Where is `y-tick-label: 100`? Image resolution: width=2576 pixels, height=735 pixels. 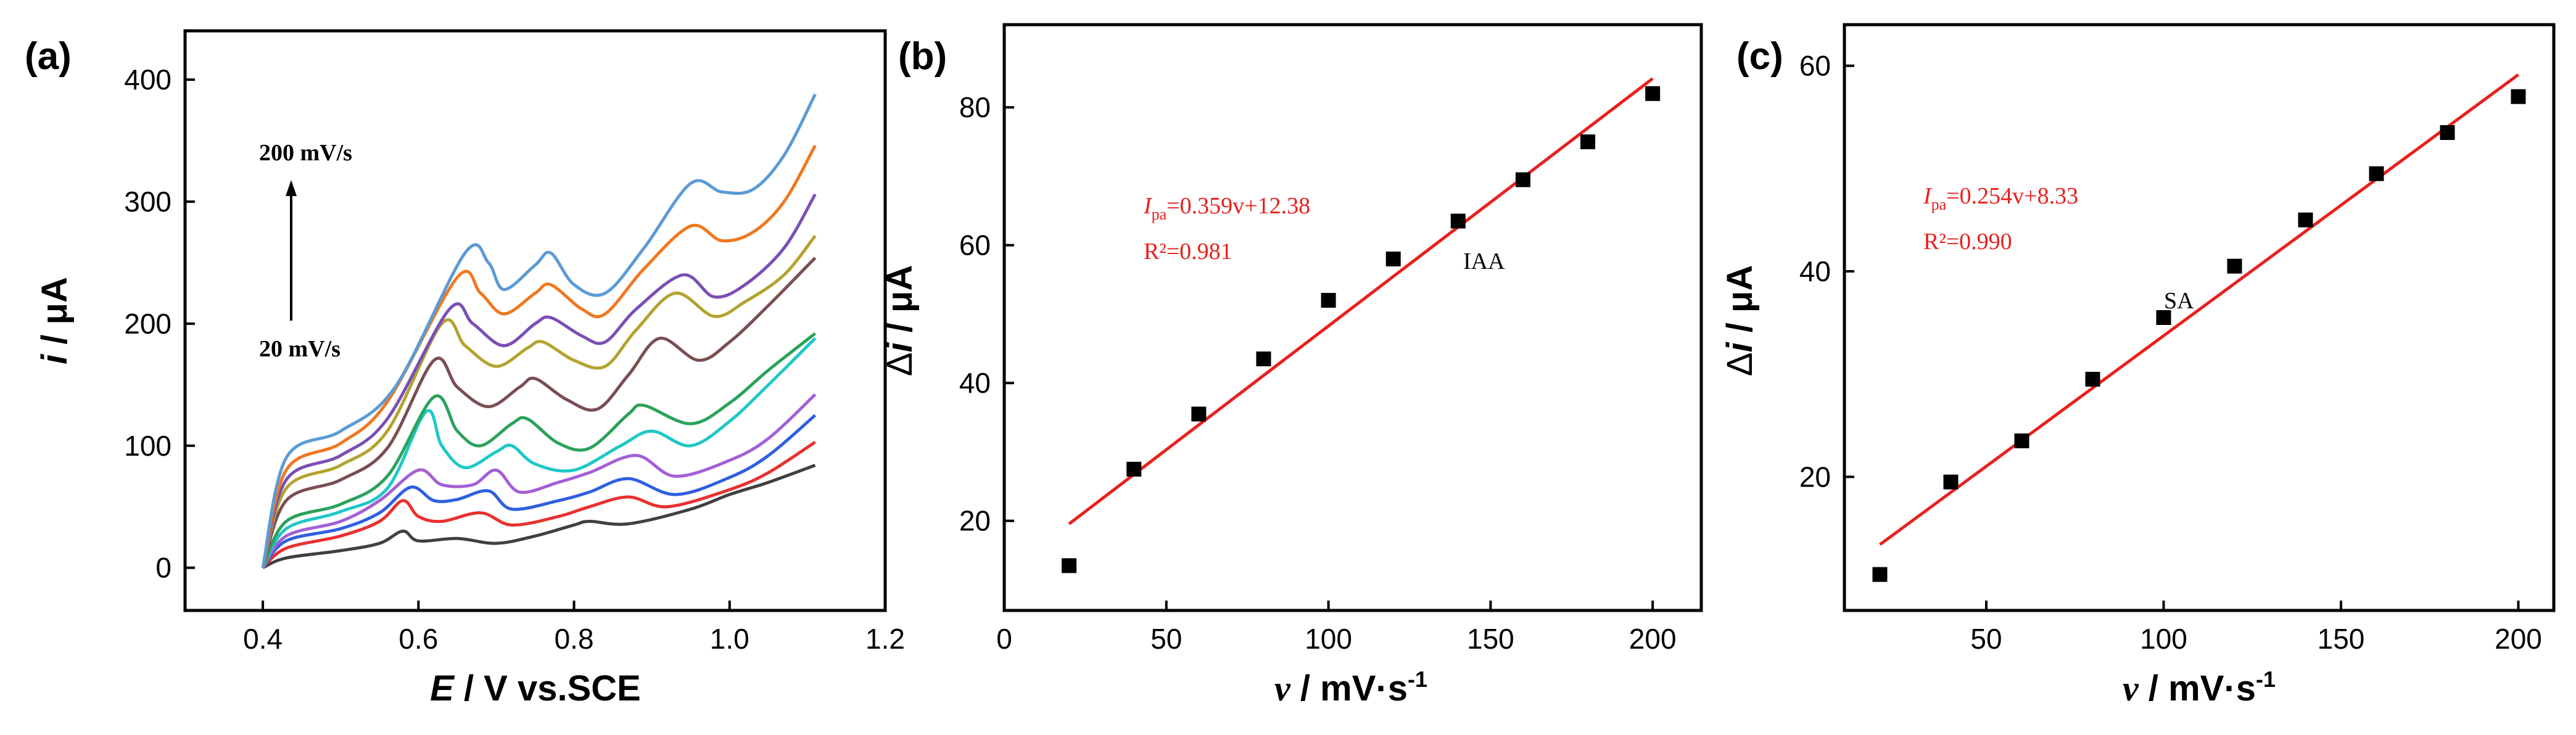 y-tick-label: 100 is located at coordinates (147, 446).